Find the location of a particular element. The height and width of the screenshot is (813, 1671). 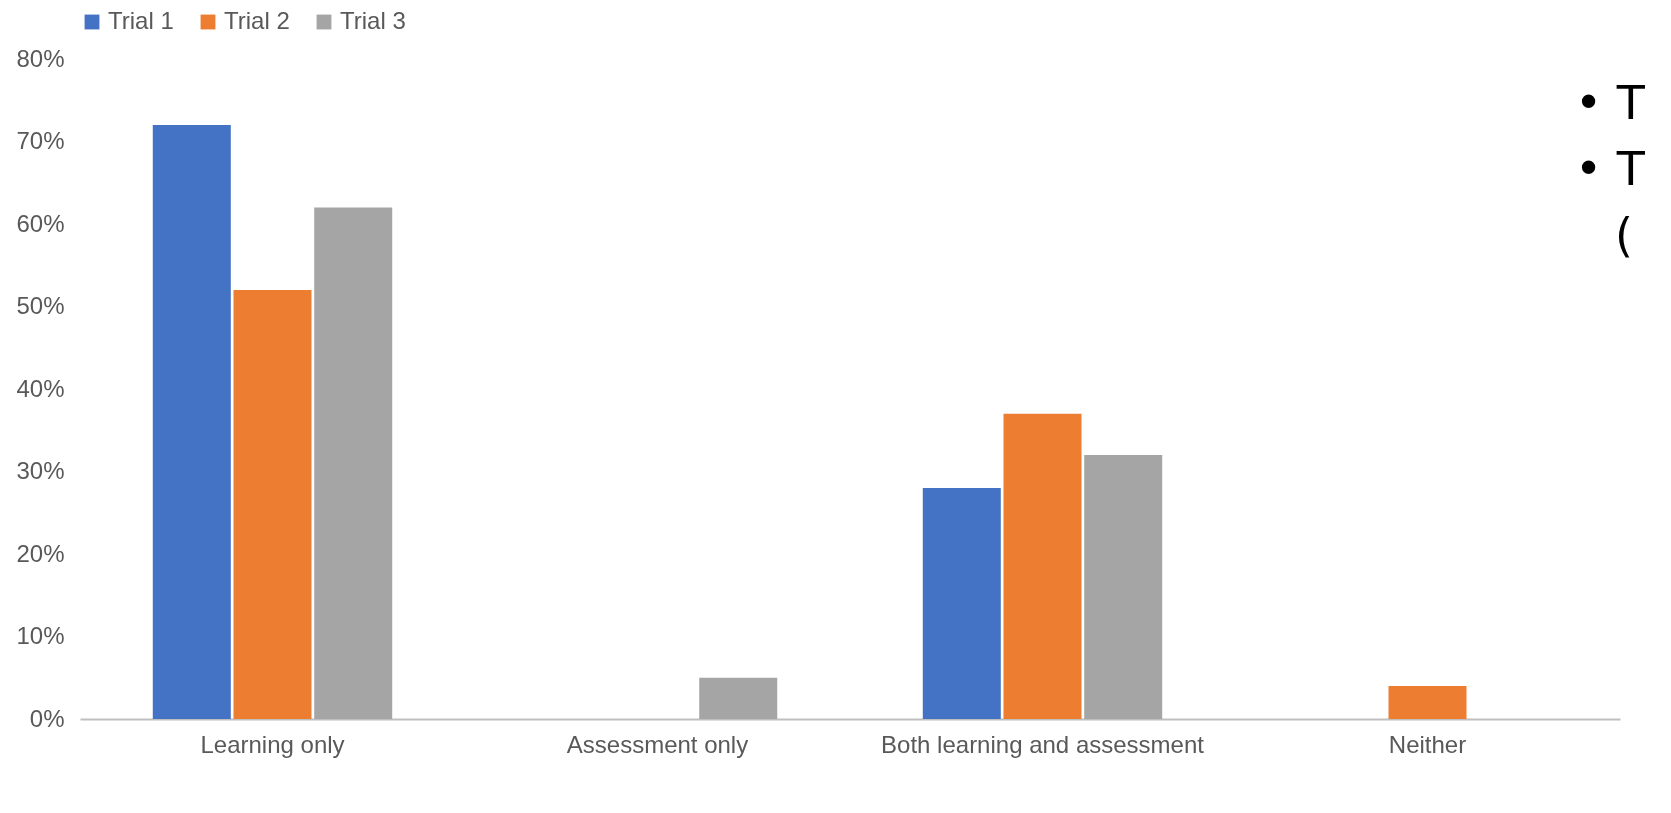

y-tick-label: 10% is located at coordinates (40, 635).